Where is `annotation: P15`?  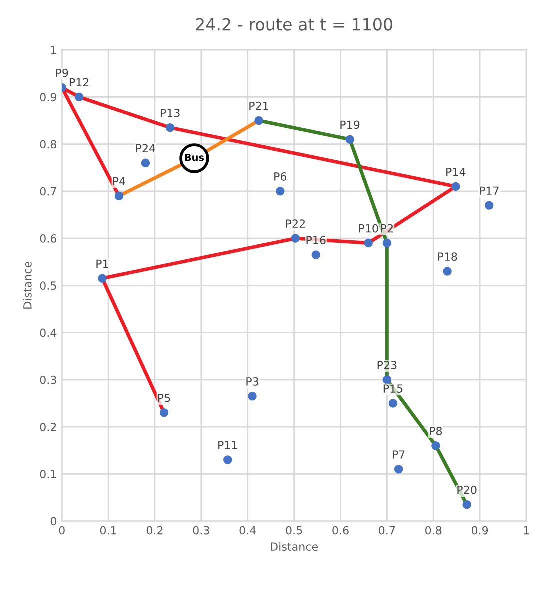 annotation: P15 is located at coordinates (393, 388).